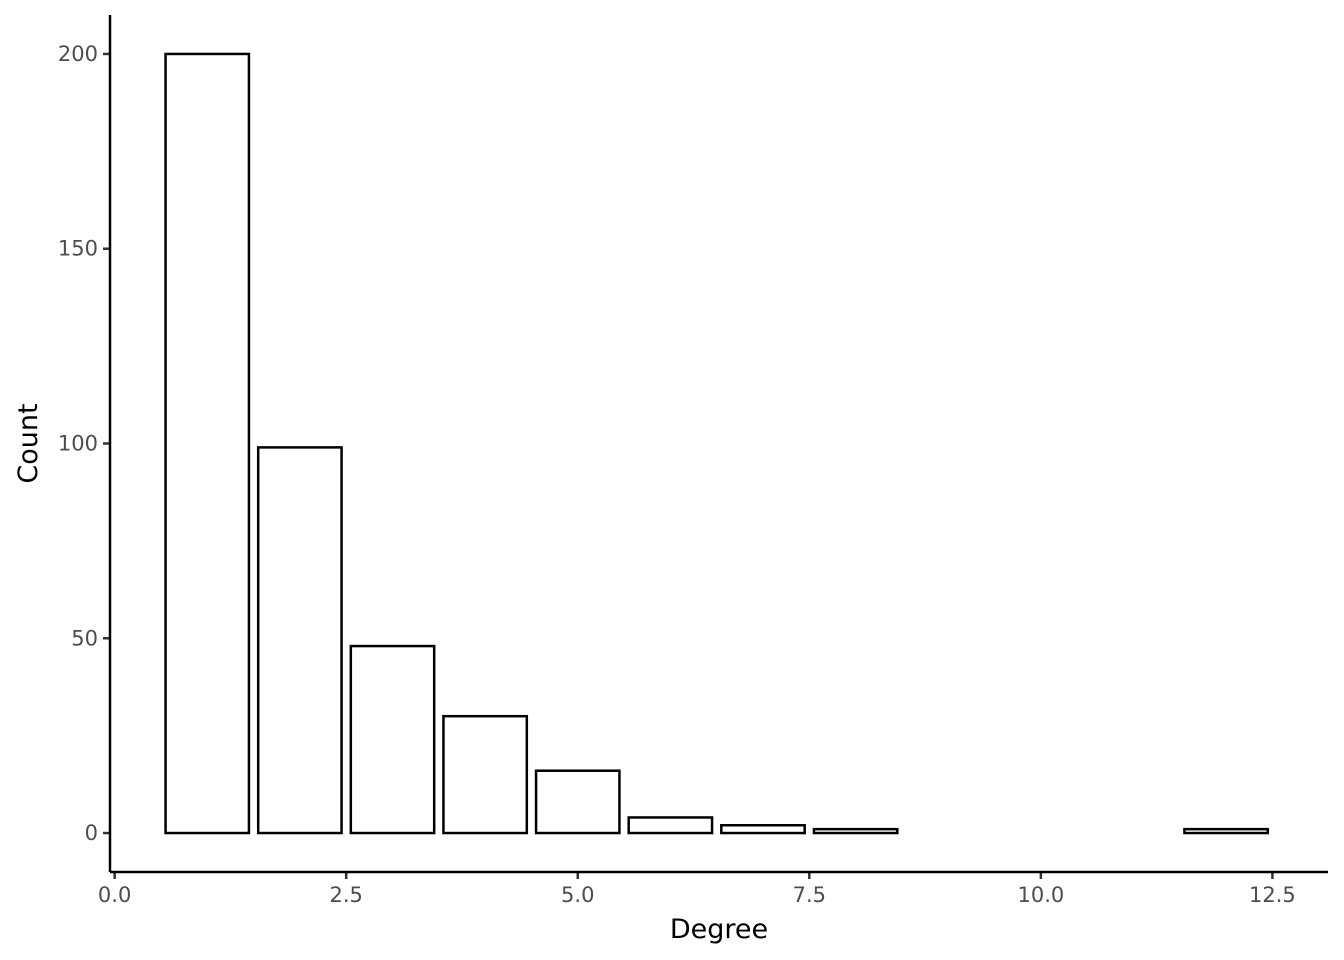 This screenshot has height=960, width=1344. Describe the element at coordinates (1040, 895) in the screenshot. I see `x-tick-label: 10.0` at that location.